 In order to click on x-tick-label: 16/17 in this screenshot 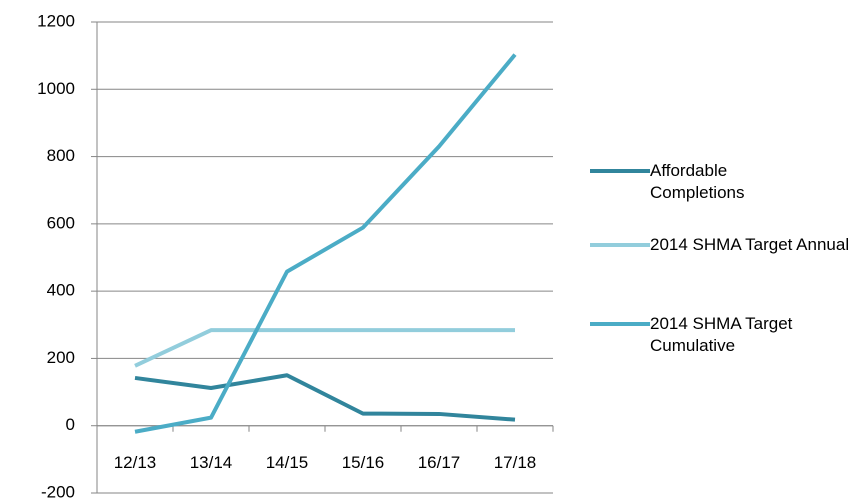, I will do `click(439, 462)`.